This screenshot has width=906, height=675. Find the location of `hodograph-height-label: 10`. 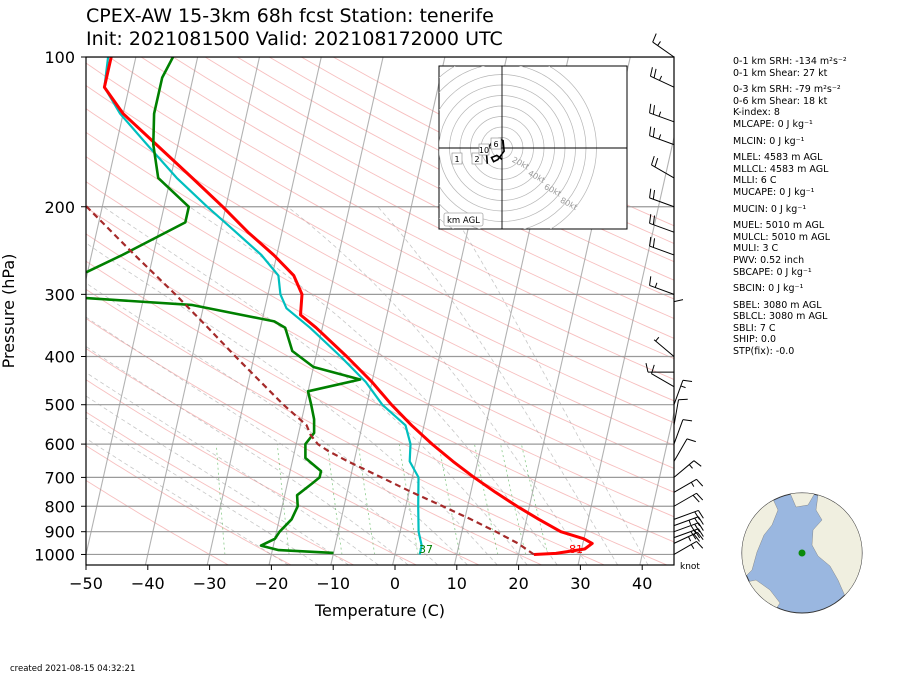

hodograph-height-label: 10 is located at coordinates (484, 150).